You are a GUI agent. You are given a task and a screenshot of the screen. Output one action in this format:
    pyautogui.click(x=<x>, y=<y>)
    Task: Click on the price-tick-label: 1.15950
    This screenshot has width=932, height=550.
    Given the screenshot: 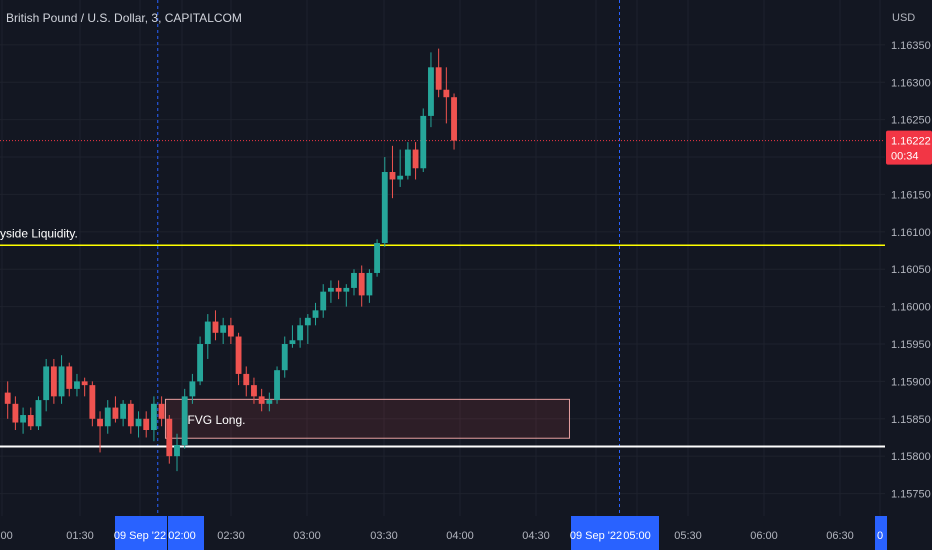 What is the action you would take?
    pyautogui.click(x=911, y=345)
    